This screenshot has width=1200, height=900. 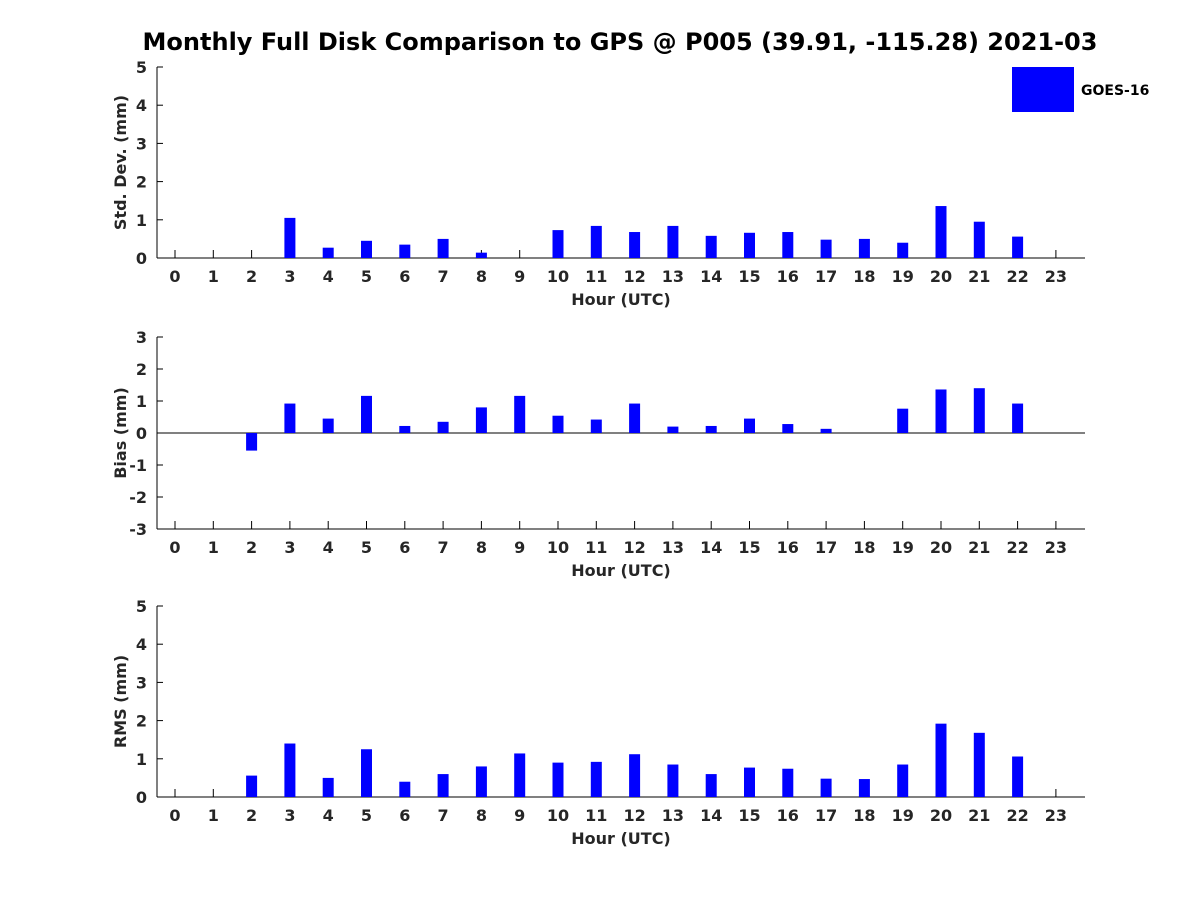 I want to click on x-tick-label: 13, so click(x=673, y=815).